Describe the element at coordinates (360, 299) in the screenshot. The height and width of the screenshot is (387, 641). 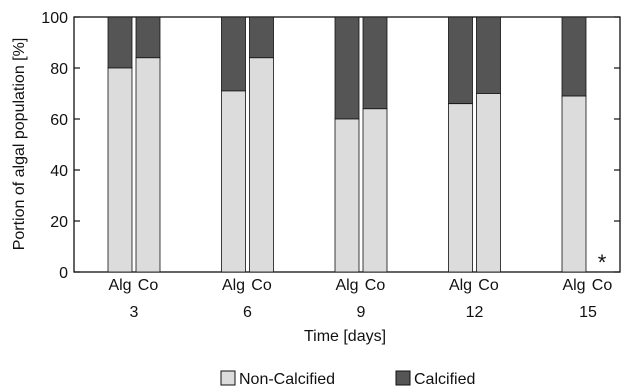
I see `x-axis: Alg Co 3 Alg Co 6 Alg Co 9 Alg Co 12 Alg Co 15` at that location.